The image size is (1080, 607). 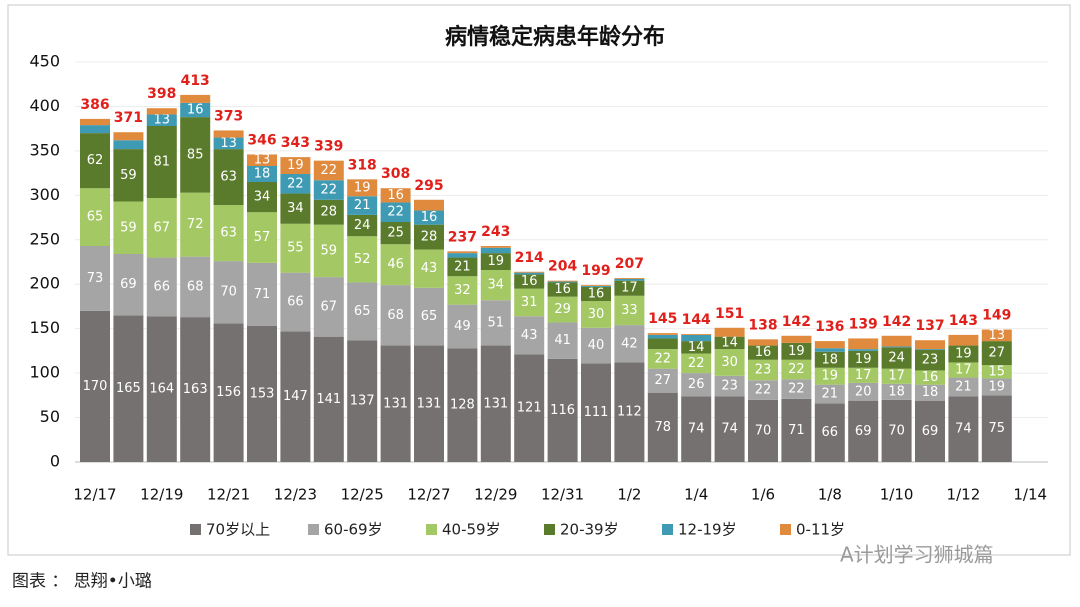 I want to click on legend-label: 70岁以上, so click(x=238, y=530).